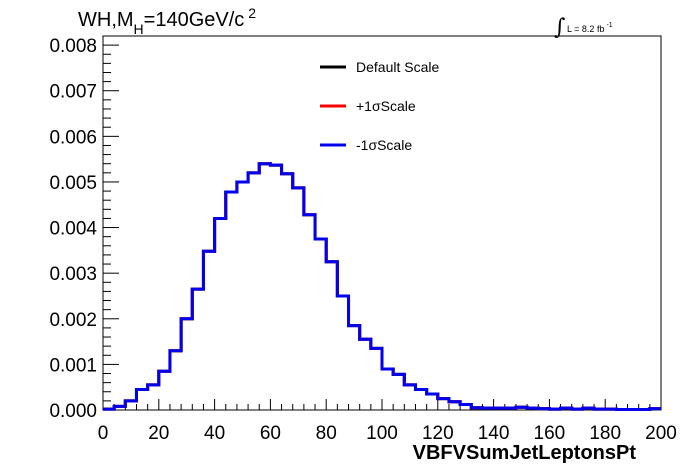 The image size is (696, 472). What do you see at coordinates (605, 433) in the screenshot?
I see `x-tick-label: 180` at bounding box center [605, 433].